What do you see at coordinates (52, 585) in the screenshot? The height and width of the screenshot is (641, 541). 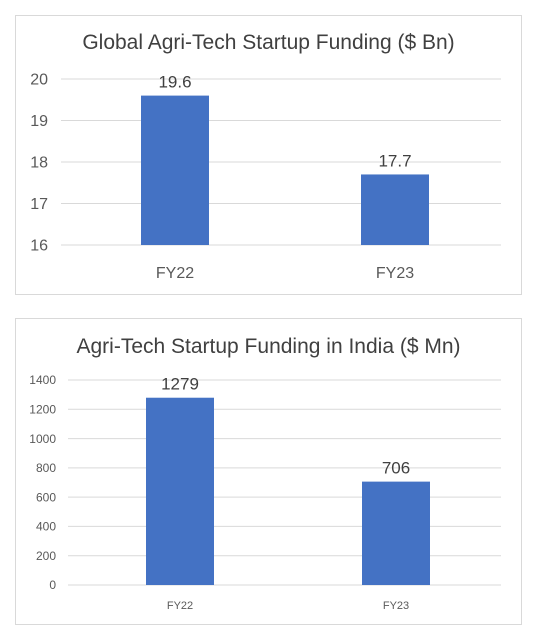 I see `y-tick-label: 0` at bounding box center [52, 585].